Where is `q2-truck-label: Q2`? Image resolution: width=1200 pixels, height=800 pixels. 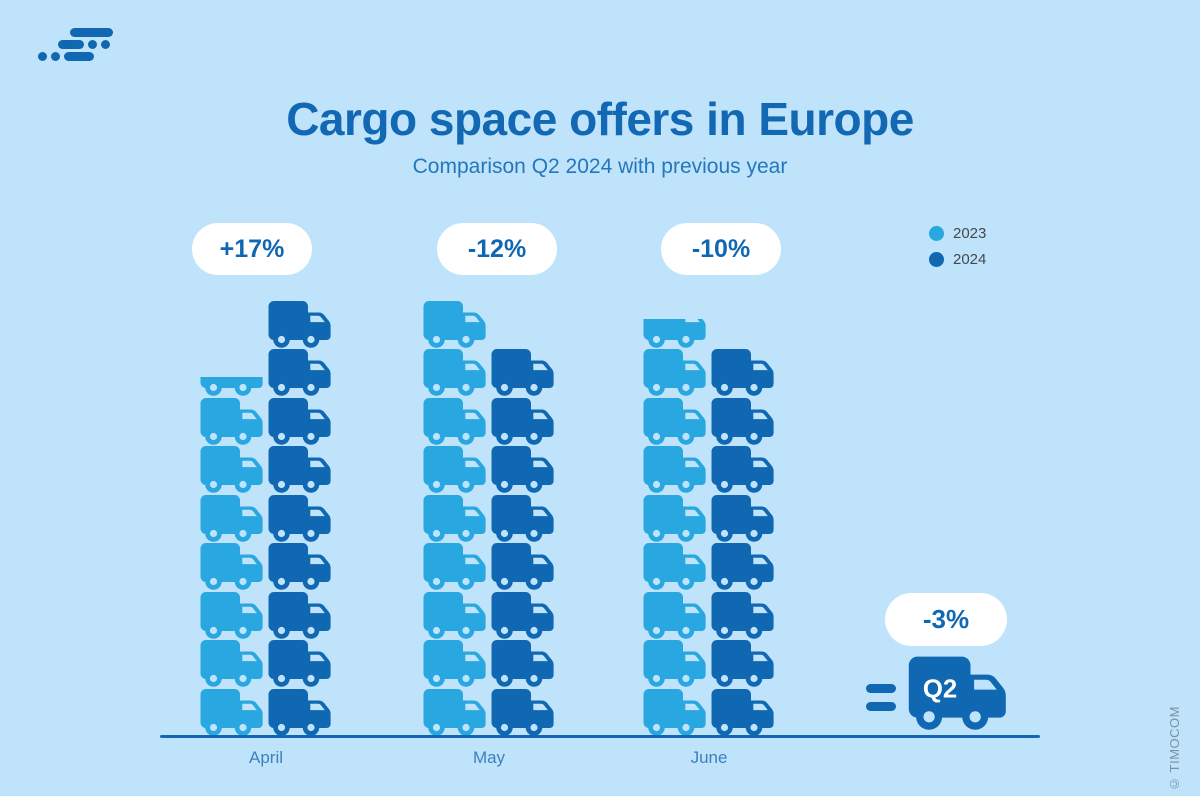
q2-truck-label: Q2 is located at coordinates (940, 689).